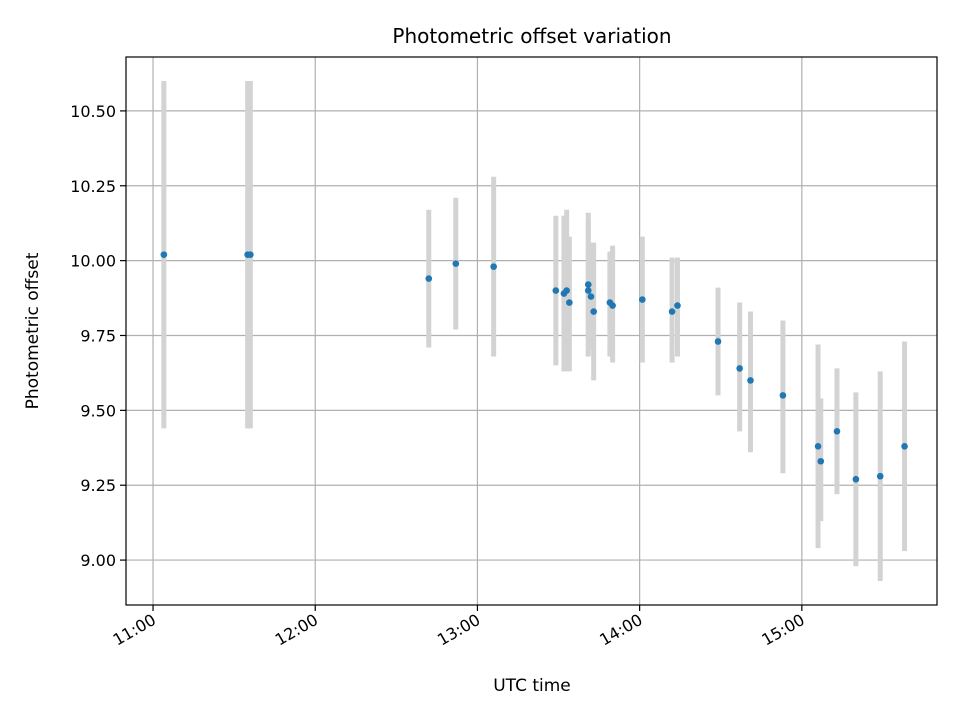 The image size is (960, 720). Describe the element at coordinates (93, 111) in the screenshot. I see `y-tick-label: 10.50` at that location.